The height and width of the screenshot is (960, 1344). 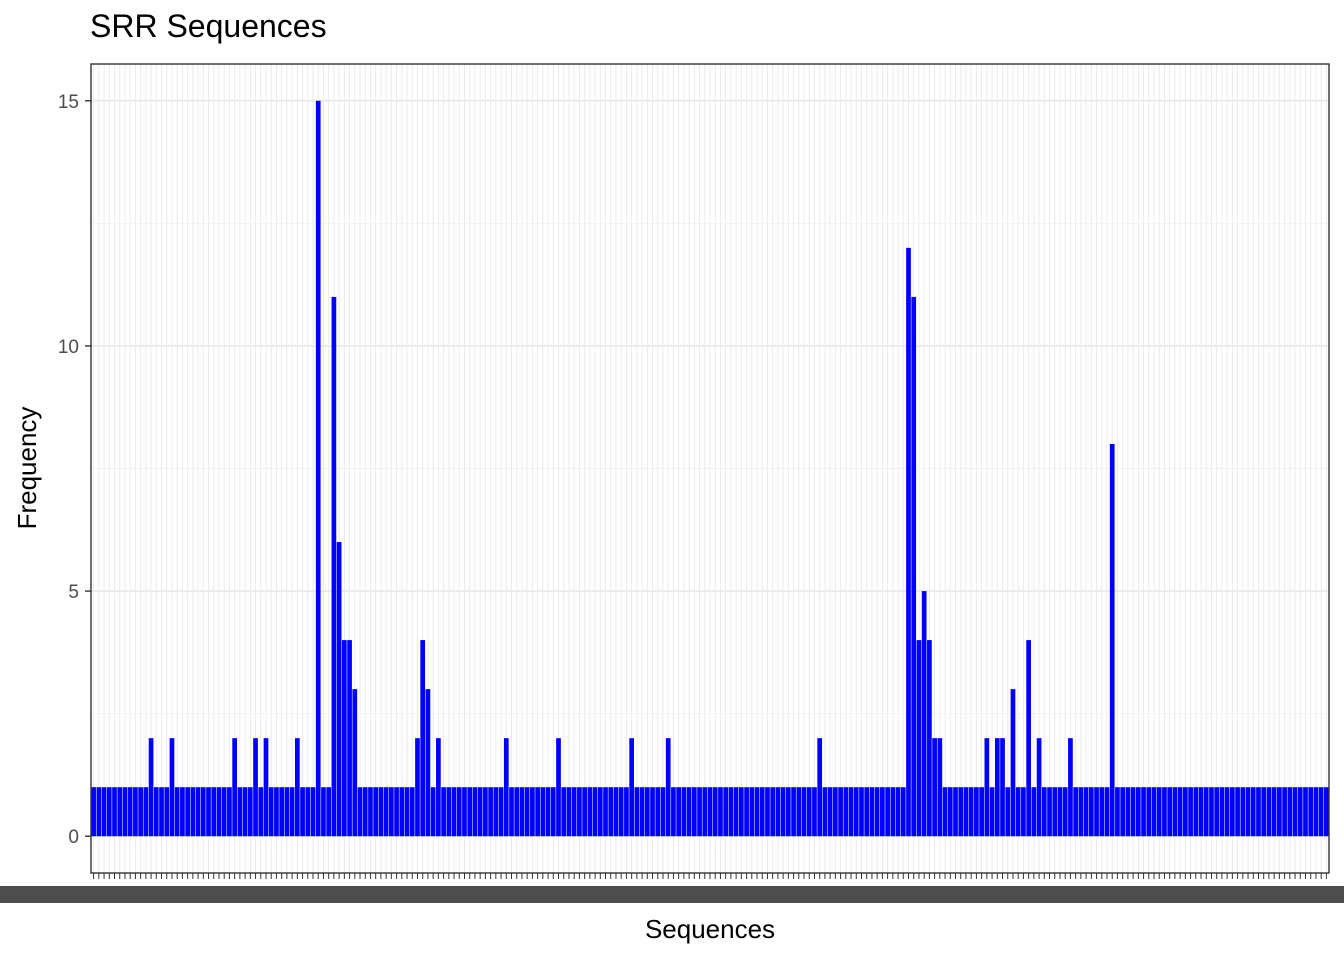 What do you see at coordinates (73, 592) in the screenshot?
I see `y-tick-label: 5` at bounding box center [73, 592].